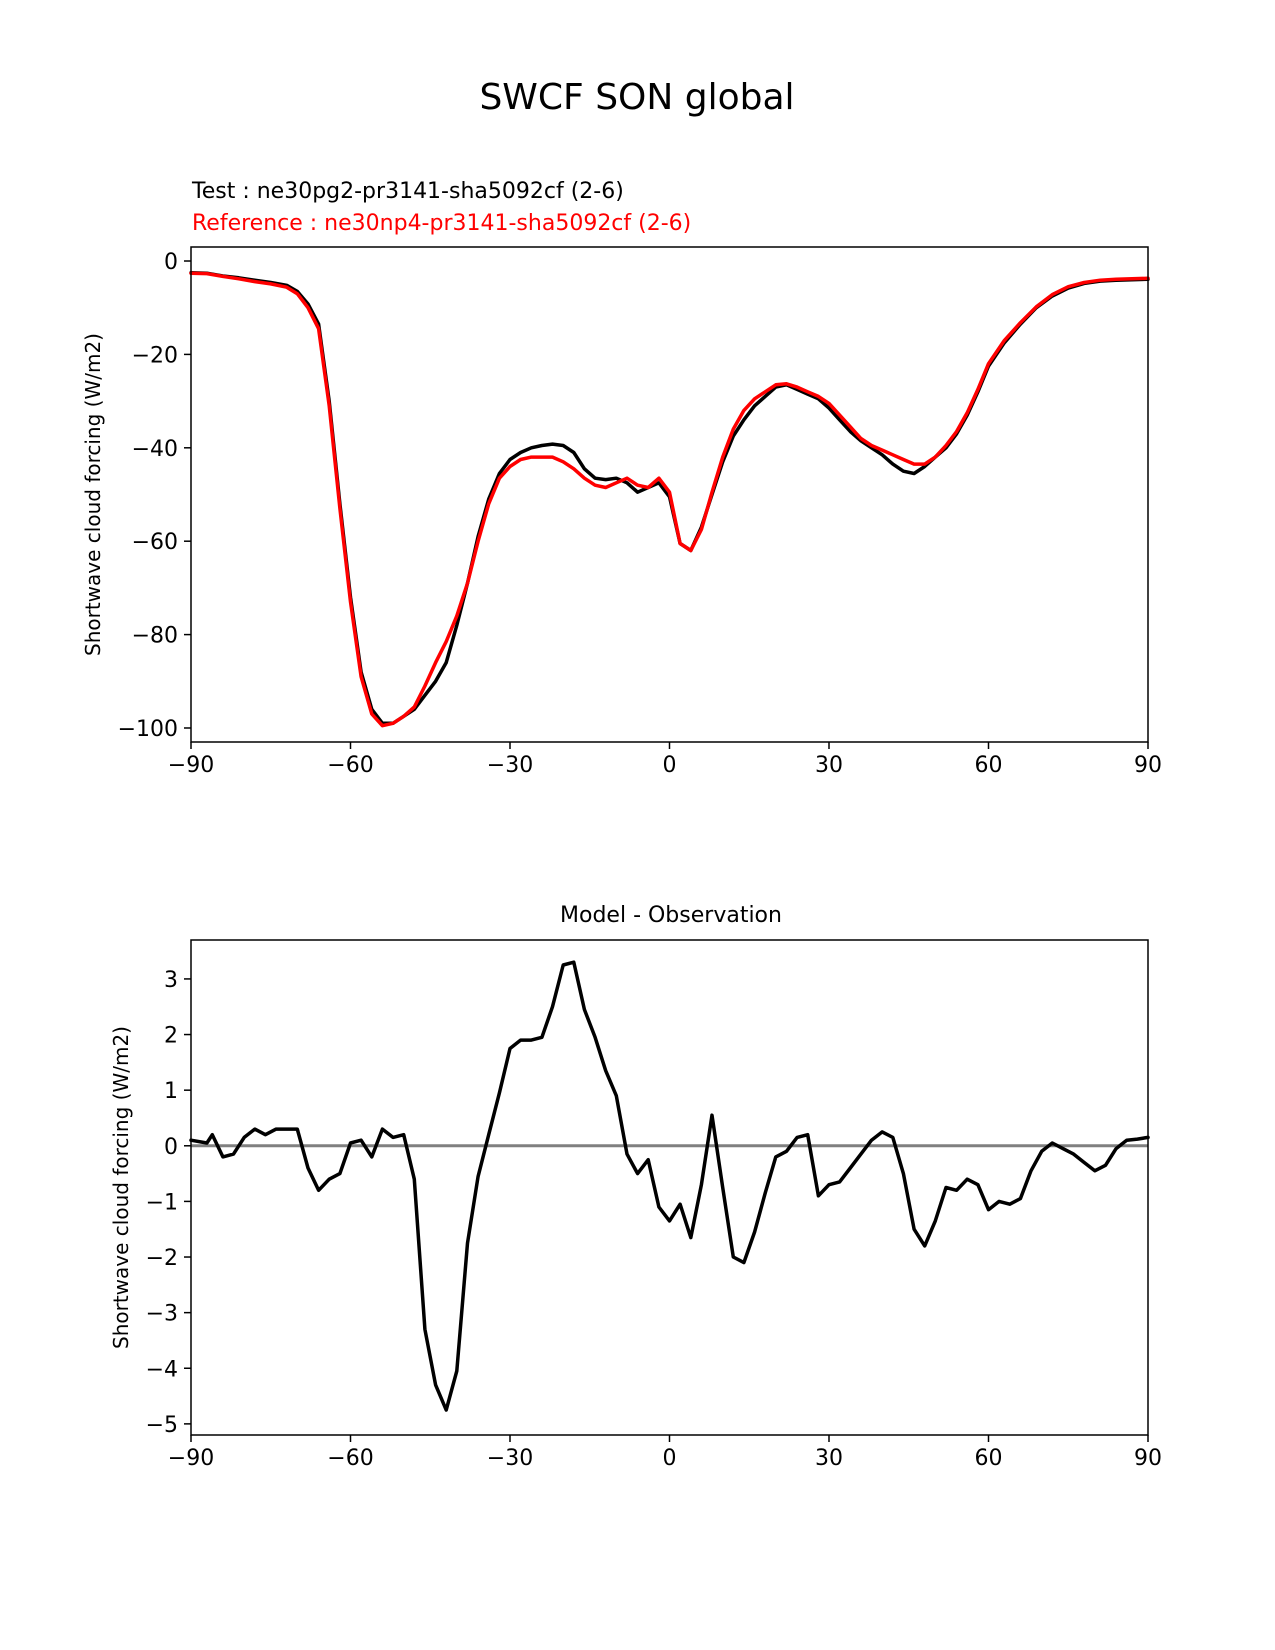 The height and width of the screenshot is (1650, 1275). What do you see at coordinates (162, 1202) in the screenshot?
I see `bottom-ytick-label: −1` at bounding box center [162, 1202].